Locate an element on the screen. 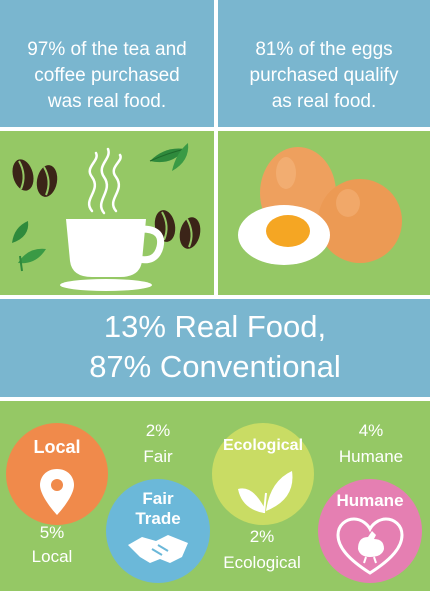  coffee-illustration-panel is located at coordinates (107, 213).